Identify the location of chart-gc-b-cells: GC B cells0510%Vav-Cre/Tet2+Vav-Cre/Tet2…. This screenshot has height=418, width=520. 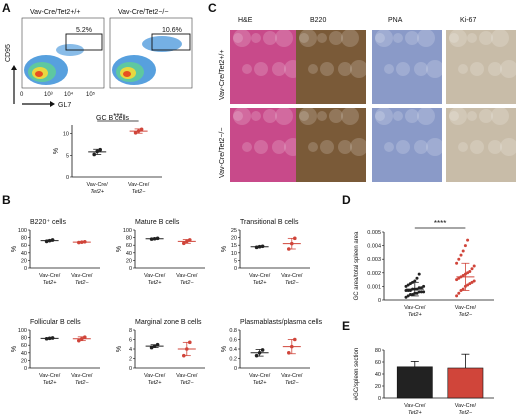
(107, 153).